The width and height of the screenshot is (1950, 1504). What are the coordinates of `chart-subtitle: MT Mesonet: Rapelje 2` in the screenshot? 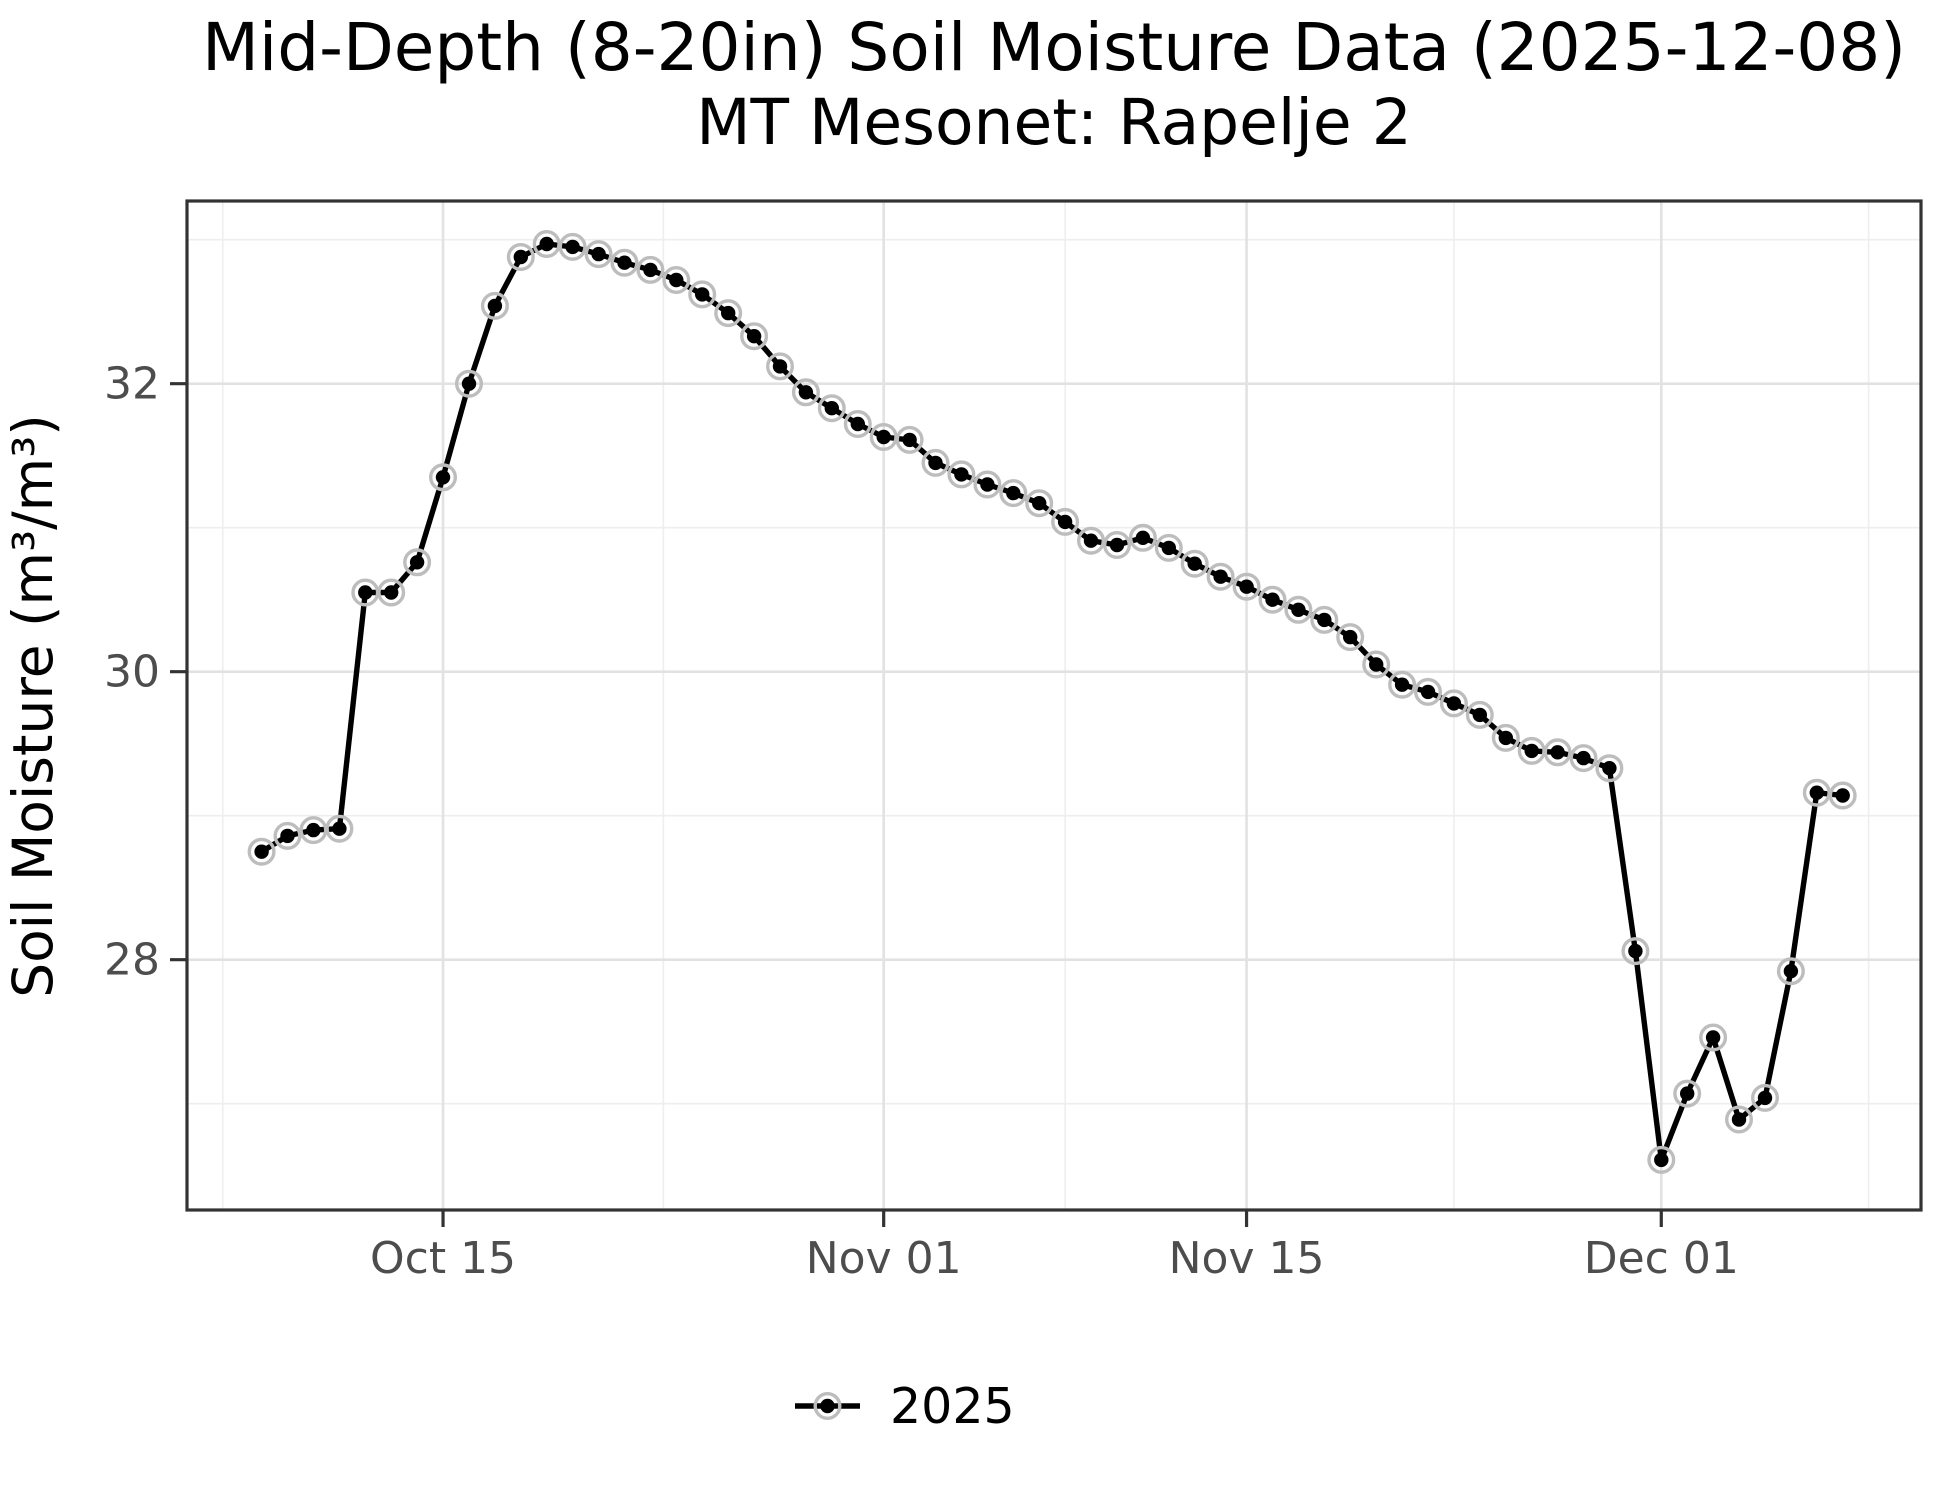 It's located at (1054, 122).